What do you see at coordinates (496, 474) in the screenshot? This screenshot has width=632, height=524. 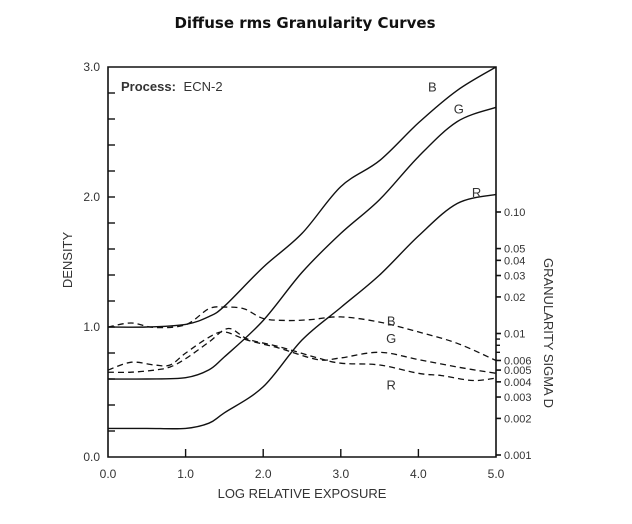 I see `x-tick-label: 5.0` at bounding box center [496, 474].